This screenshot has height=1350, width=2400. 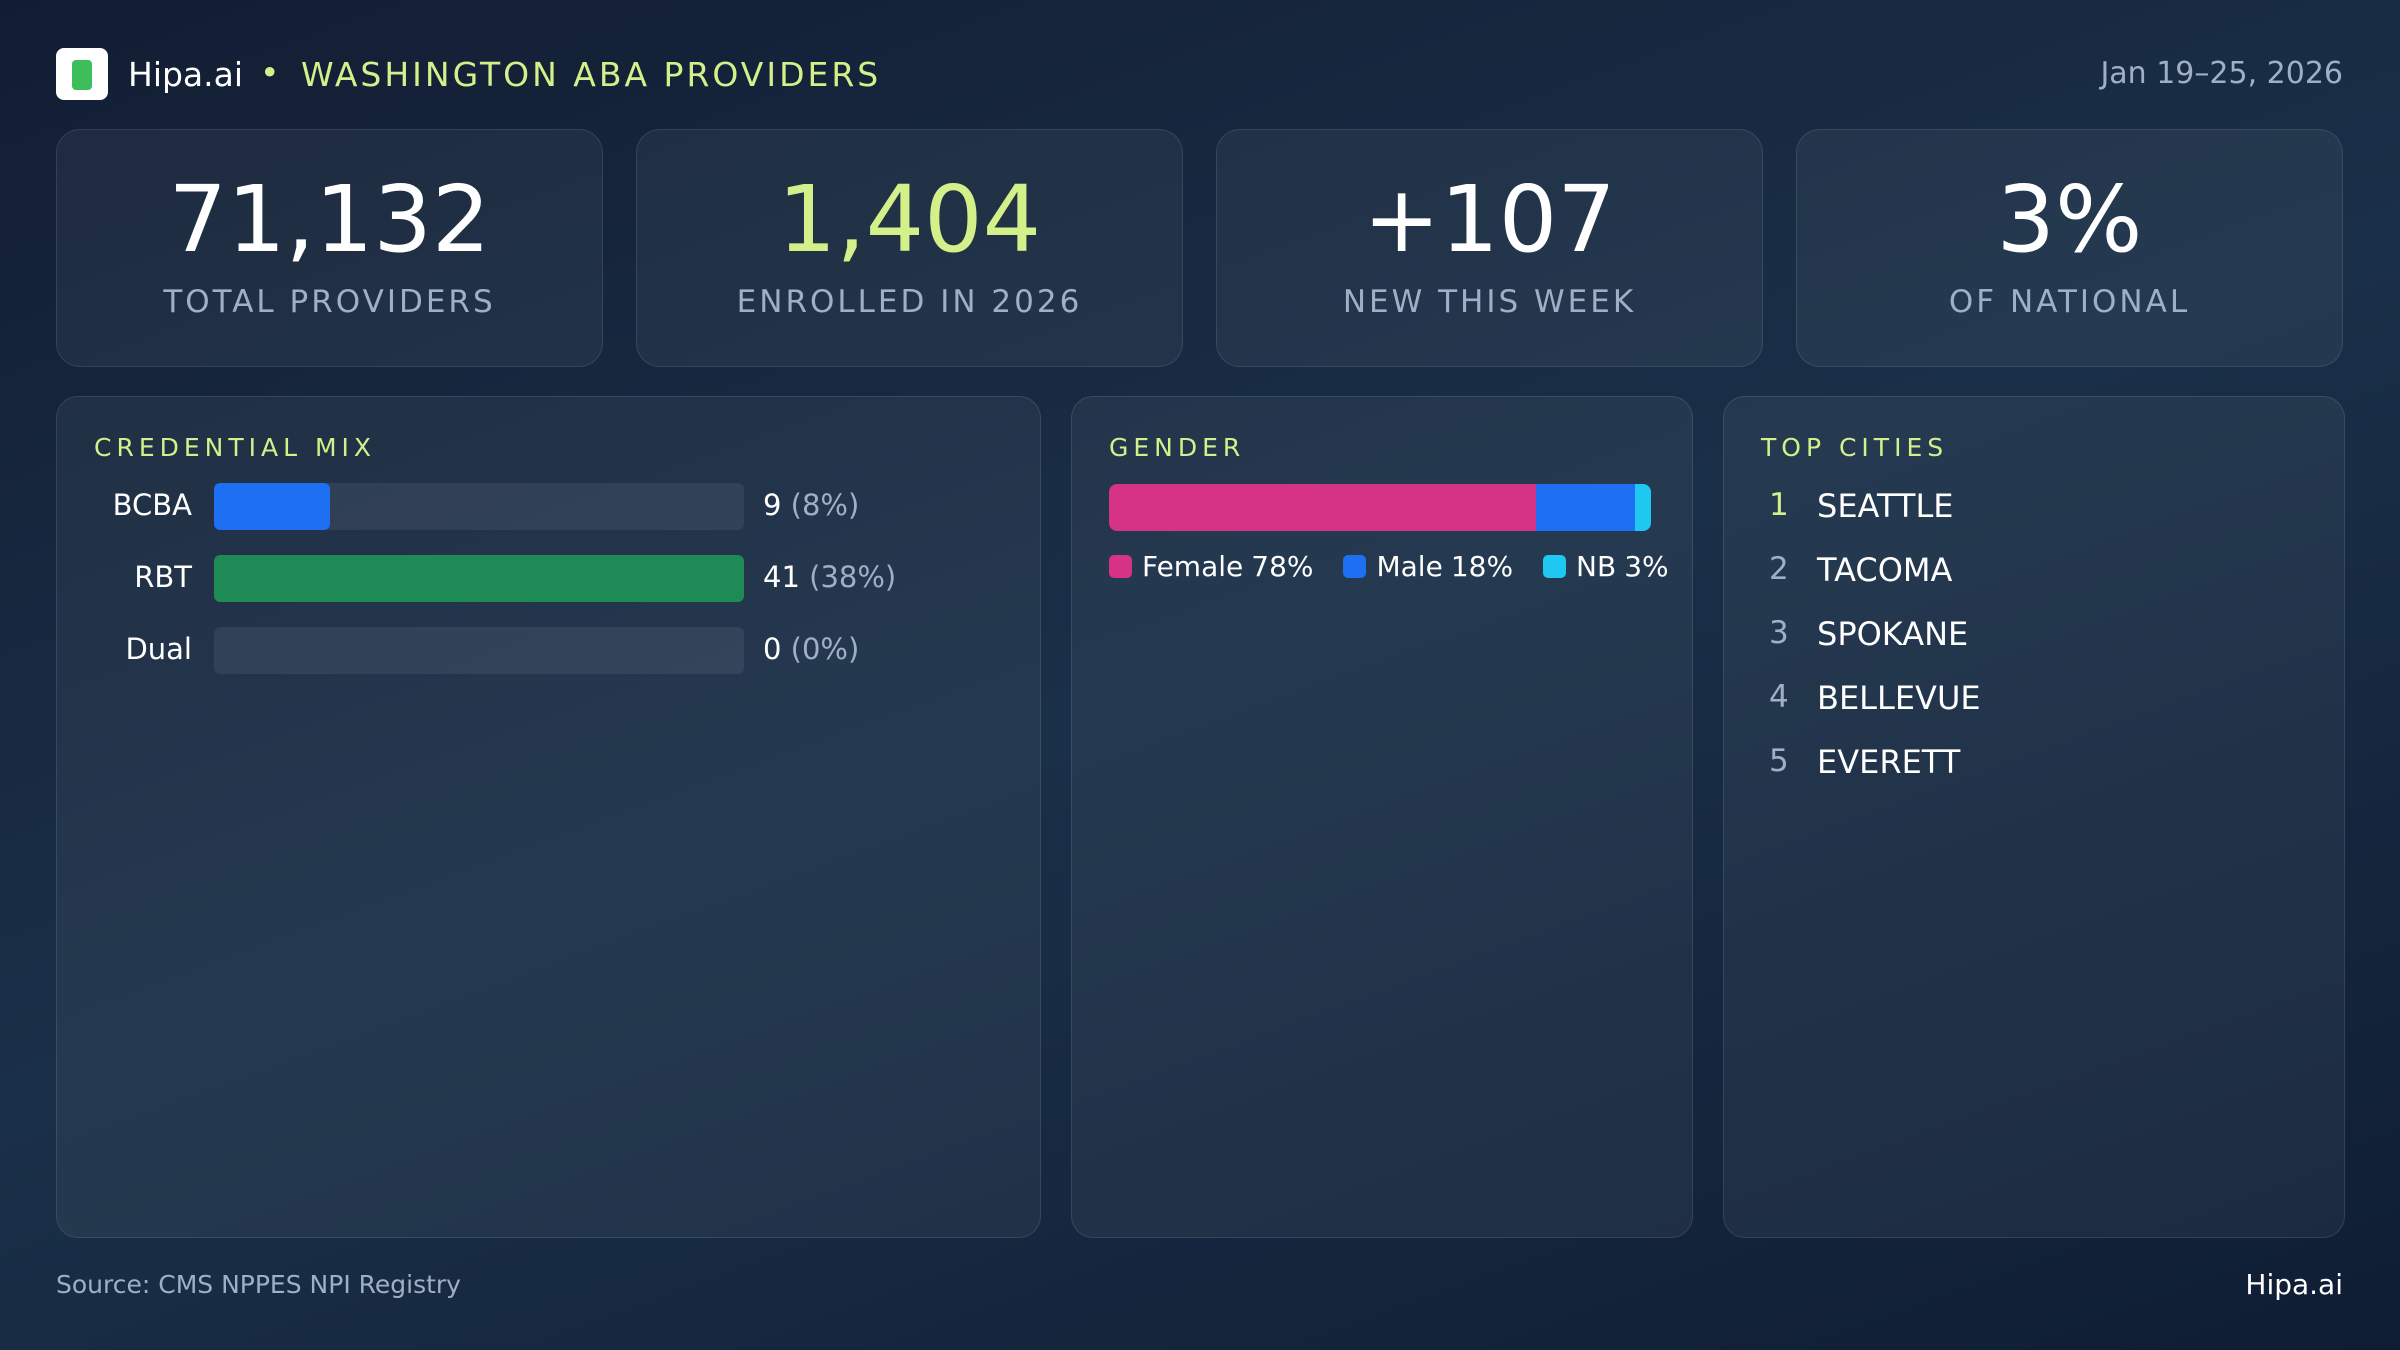 What do you see at coordinates (1885, 506) in the screenshot?
I see `city-name: SEATTLE` at bounding box center [1885, 506].